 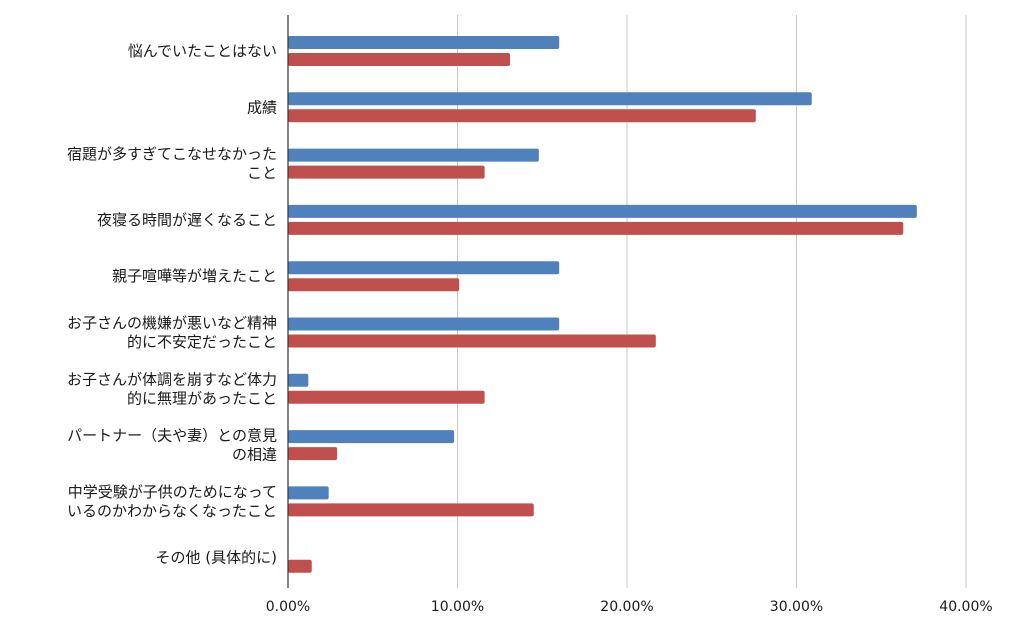 What do you see at coordinates (172, 436) in the screenshot?
I see `category-label-line: パートナー（夫や妻）との意見` at bounding box center [172, 436].